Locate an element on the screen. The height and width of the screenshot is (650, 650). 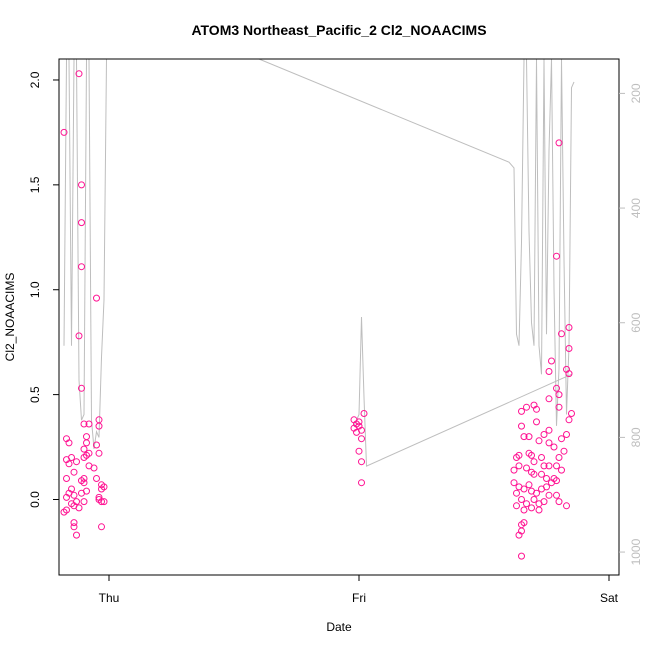
x-tick-label: Sat is located at coordinates (609, 598).